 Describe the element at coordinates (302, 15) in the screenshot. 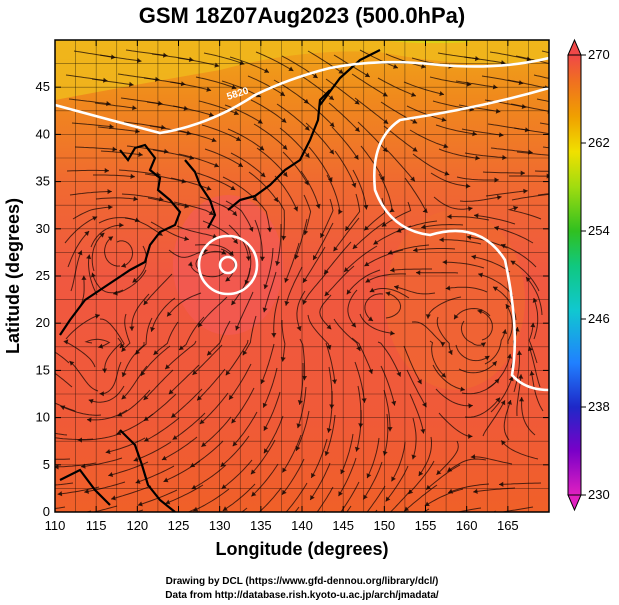

I see `chart-title: GSM 18Z07Aug2023 (500.0hPa)` at that location.